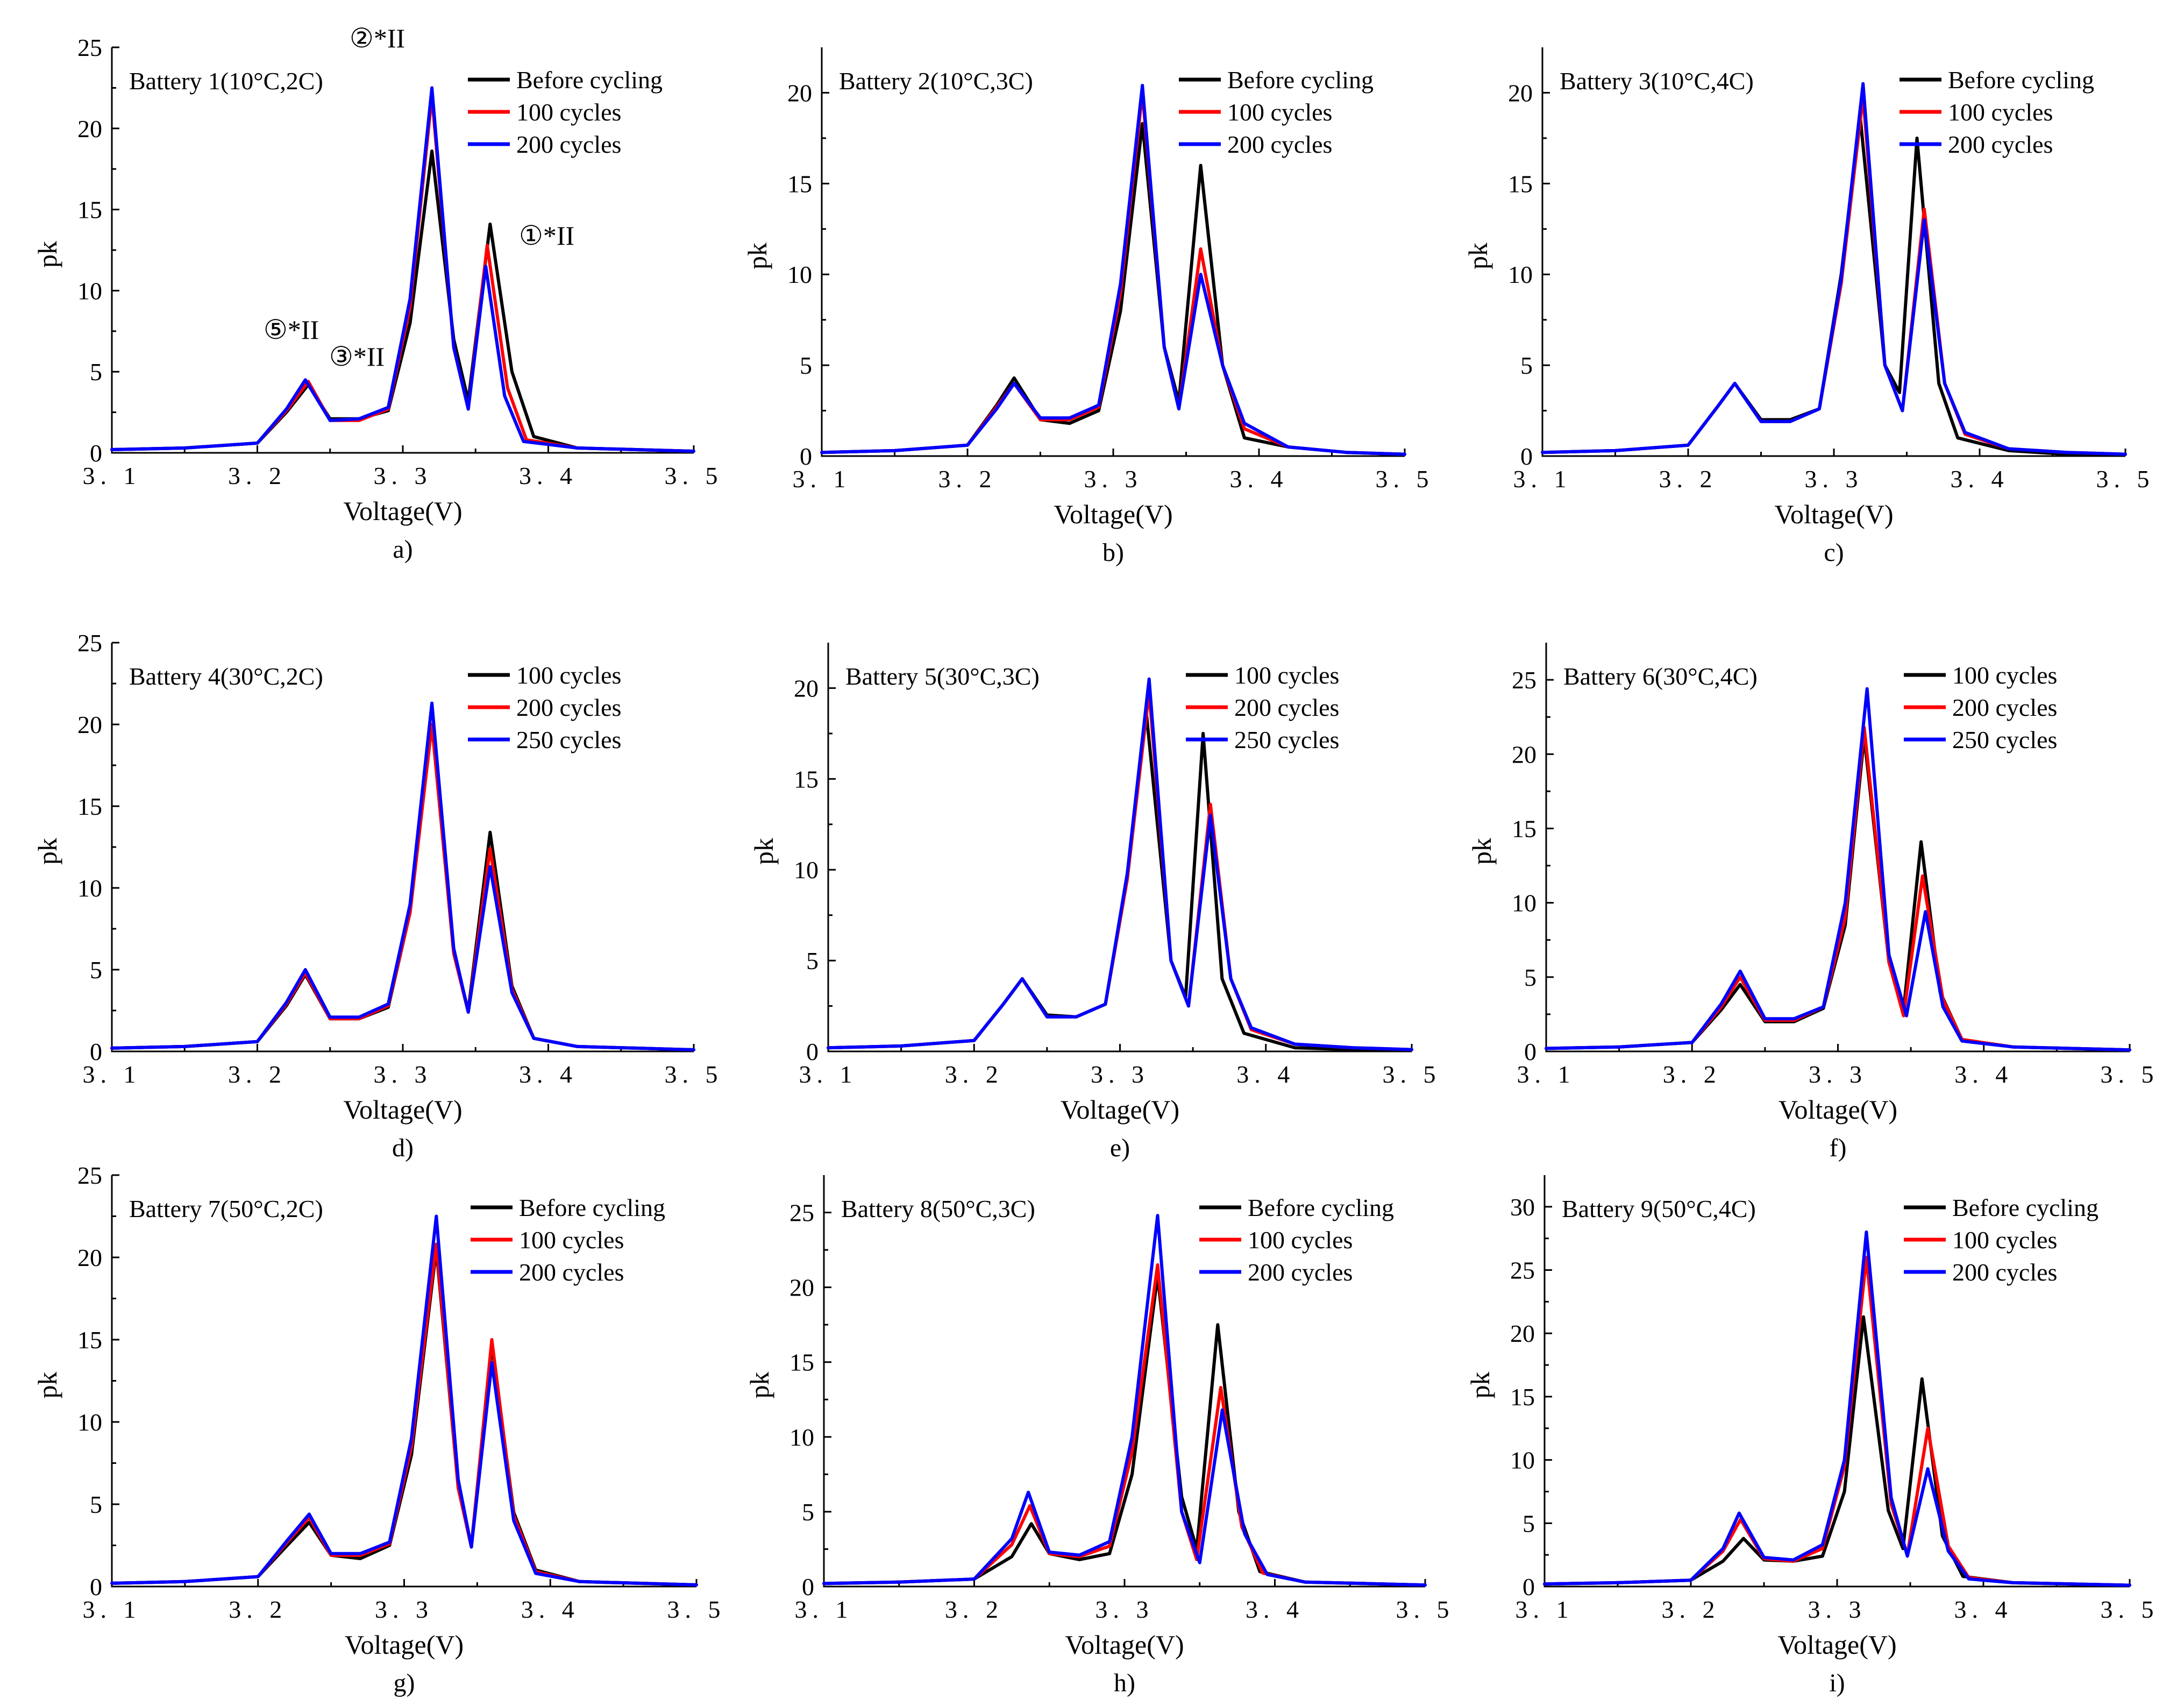  I want to click on subplot-label: g), so click(404, 1683).